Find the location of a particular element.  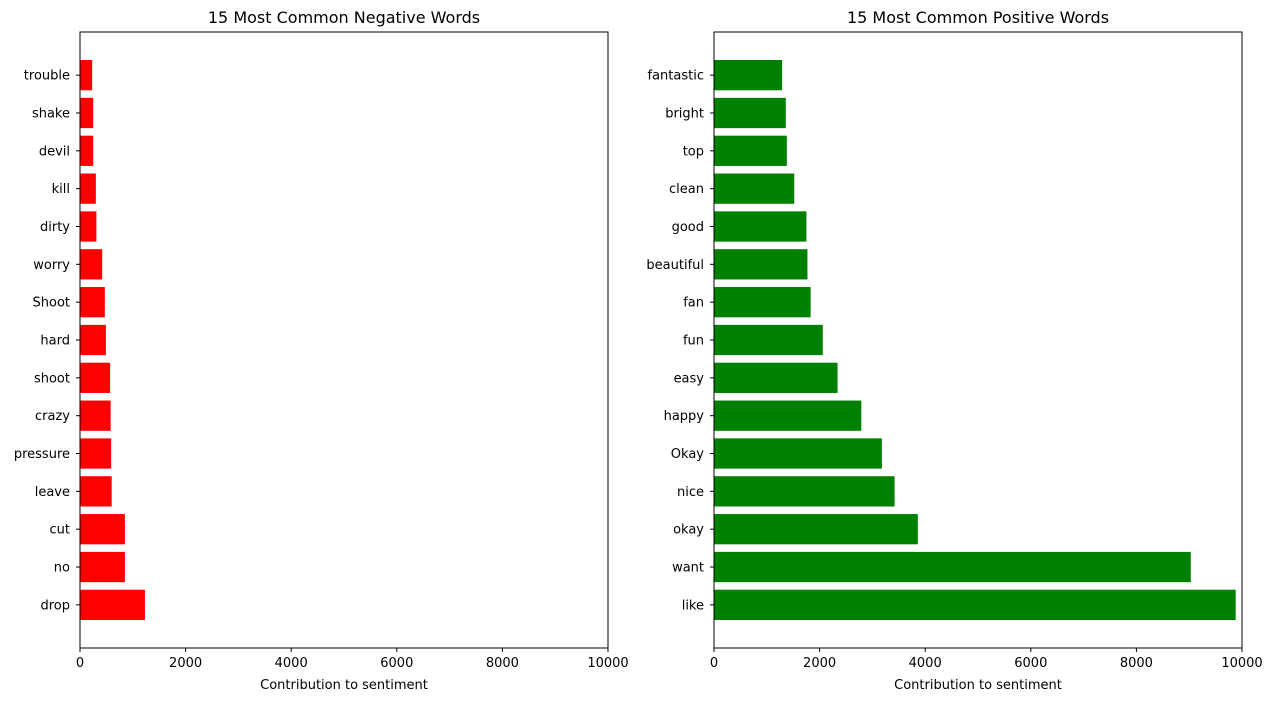

positive-ytick-label-easy: easy is located at coordinates (689, 378).